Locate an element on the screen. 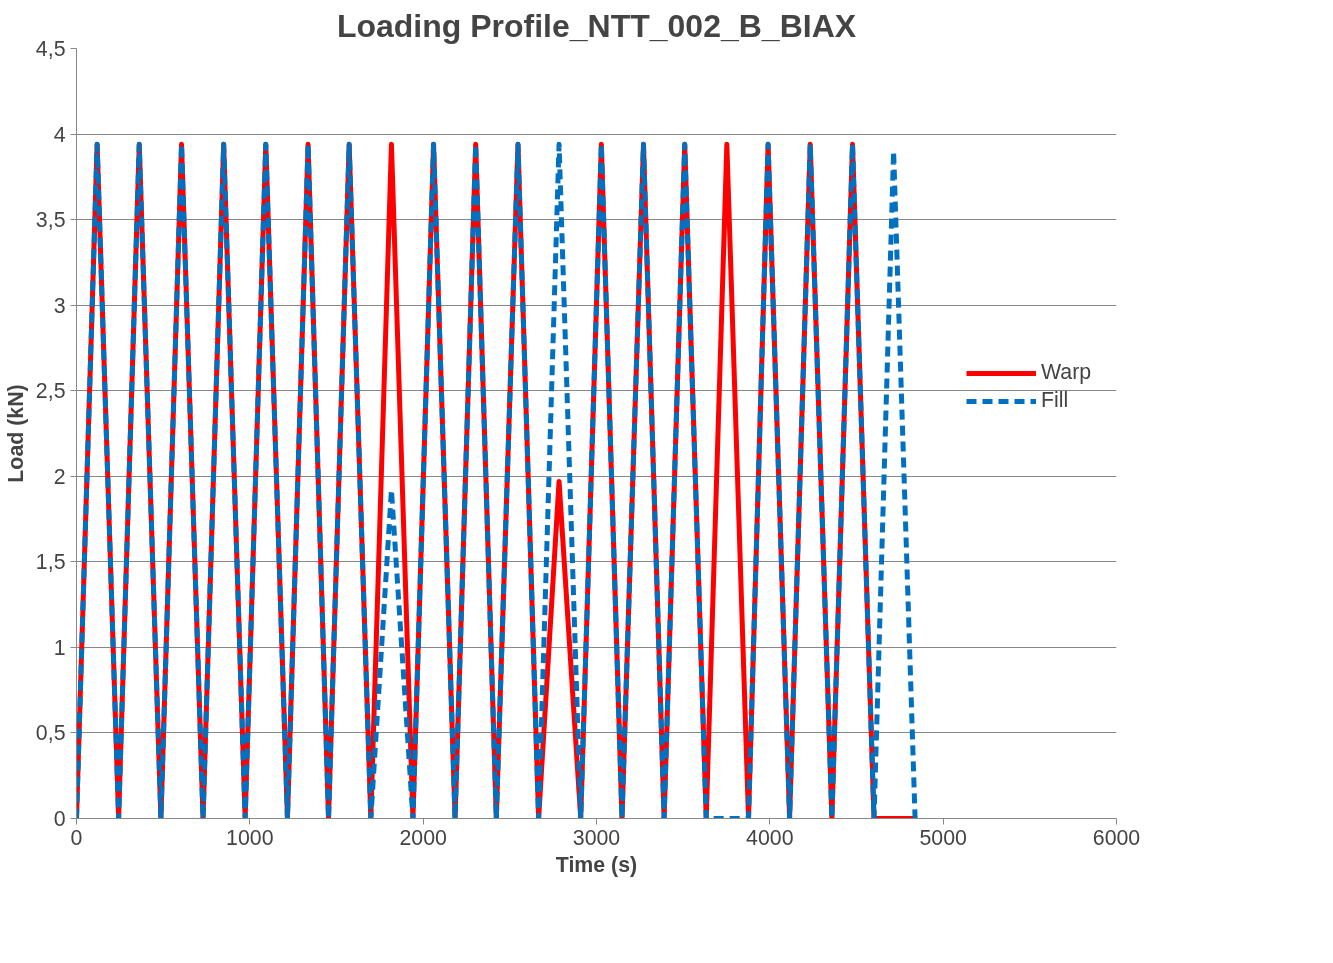 This screenshot has height=963, width=1333. x-tick-label: 2000 is located at coordinates (423, 837).